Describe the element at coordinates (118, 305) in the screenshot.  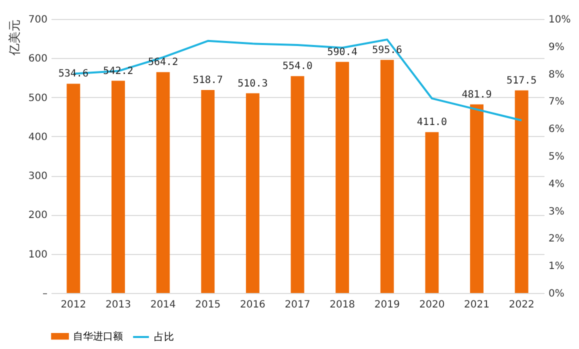
I see `x-tick-label: 2013` at that location.